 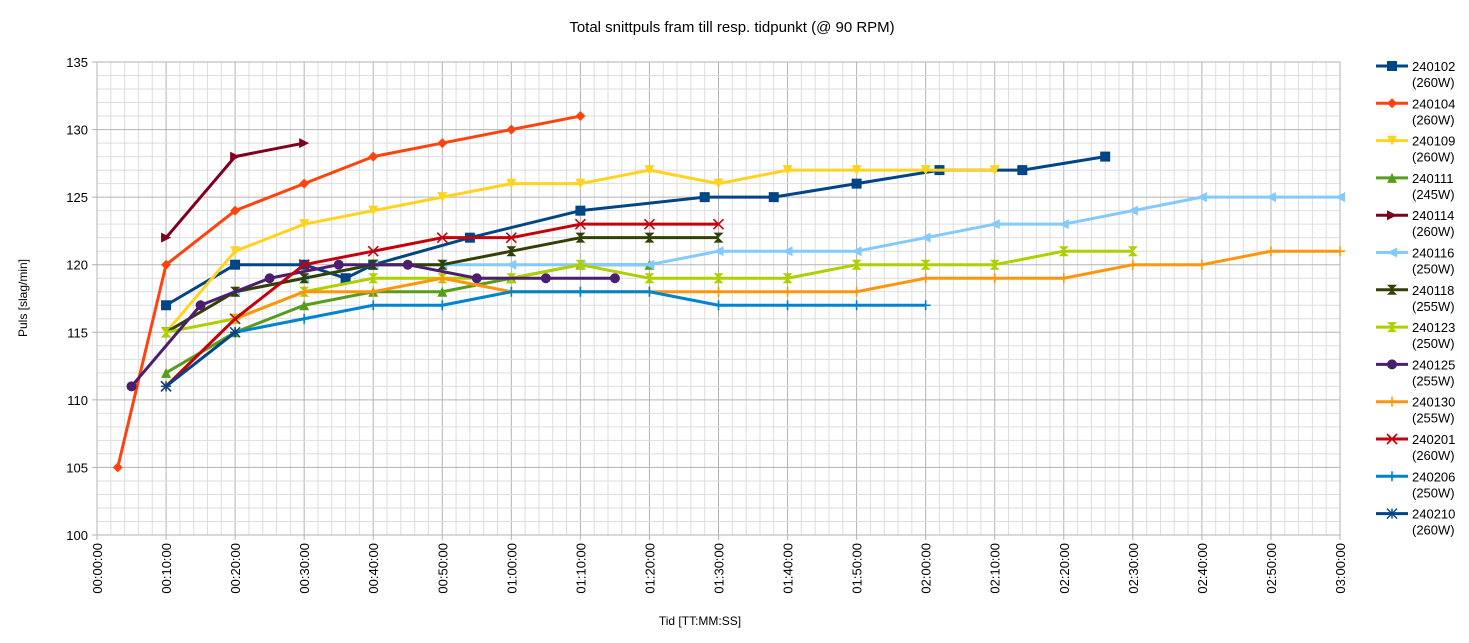 I want to click on x-tick-label: 01:10:00, so click(x=580, y=568).